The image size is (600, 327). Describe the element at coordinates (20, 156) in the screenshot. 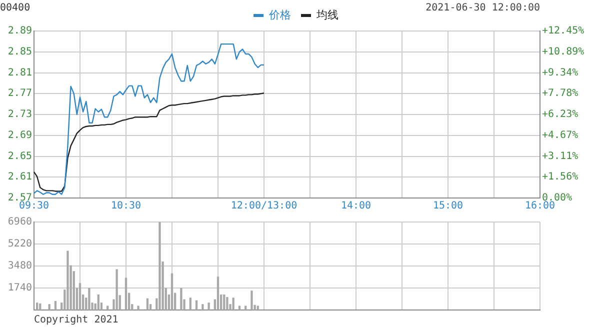

I see `y-tick-label: 2.65` at that location.